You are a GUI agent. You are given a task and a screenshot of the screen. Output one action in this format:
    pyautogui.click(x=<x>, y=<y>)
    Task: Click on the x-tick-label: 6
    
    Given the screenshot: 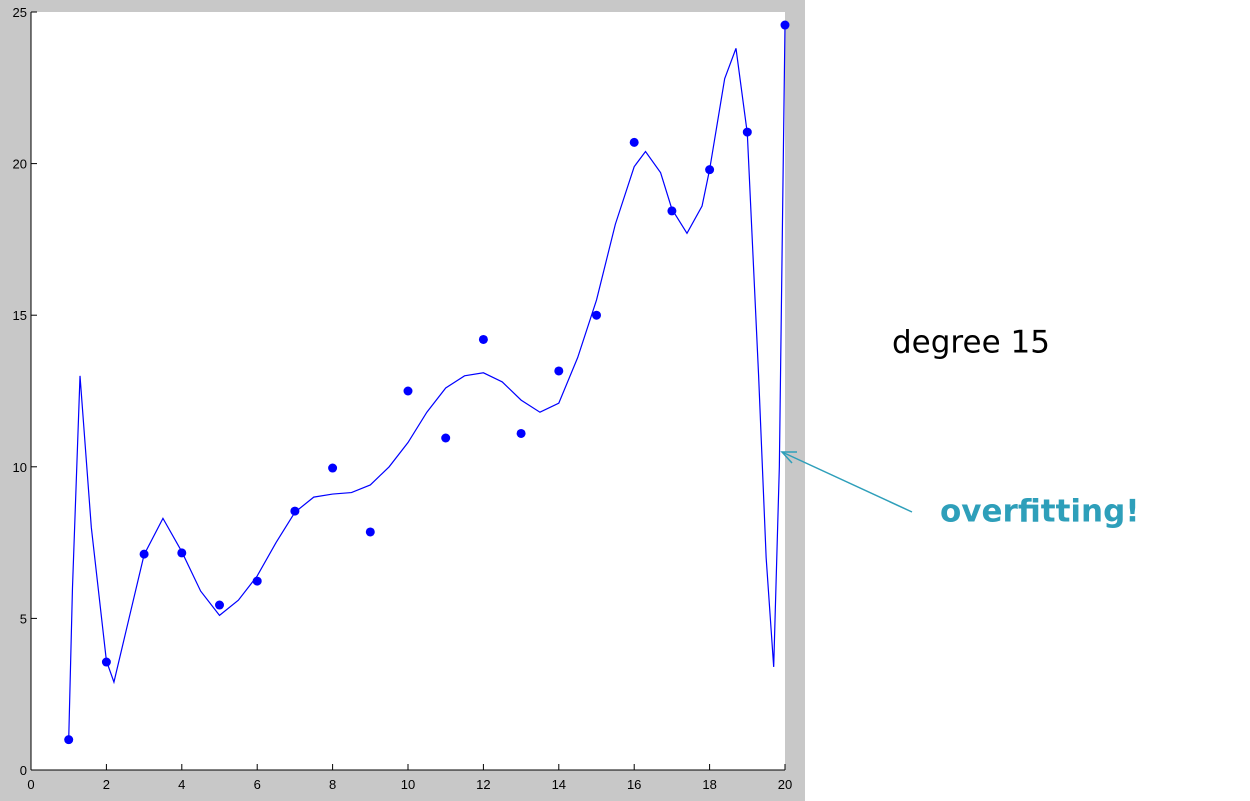 What is the action you would take?
    pyautogui.click(x=257, y=784)
    